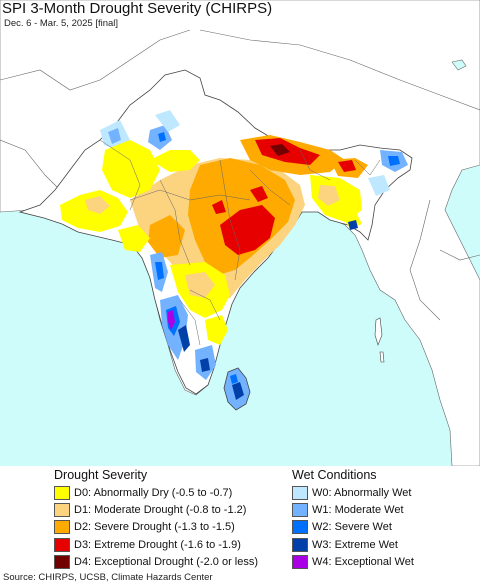 The width and height of the screenshot is (480, 586). Describe the element at coordinates (300, 544) in the screenshot. I see `swatch-w3` at that location.